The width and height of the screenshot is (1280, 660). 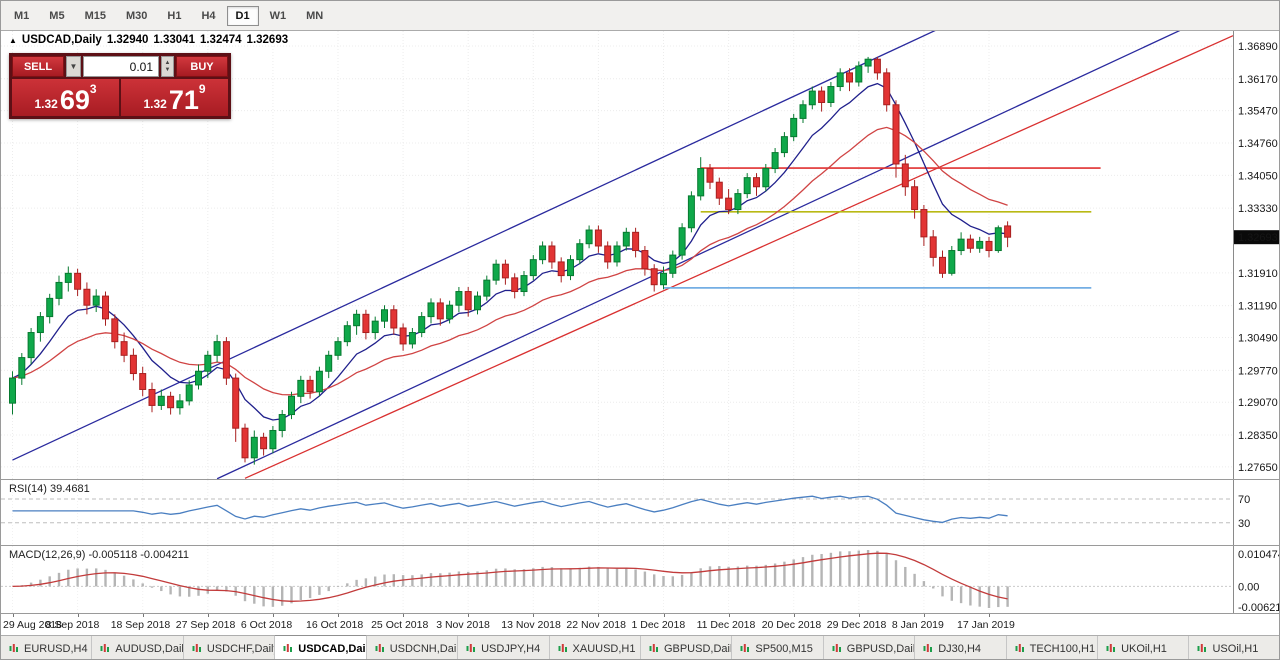 I want to click on tab-usdjpy-h4-5: USDJPY,H4, so click(x=504, y=647).